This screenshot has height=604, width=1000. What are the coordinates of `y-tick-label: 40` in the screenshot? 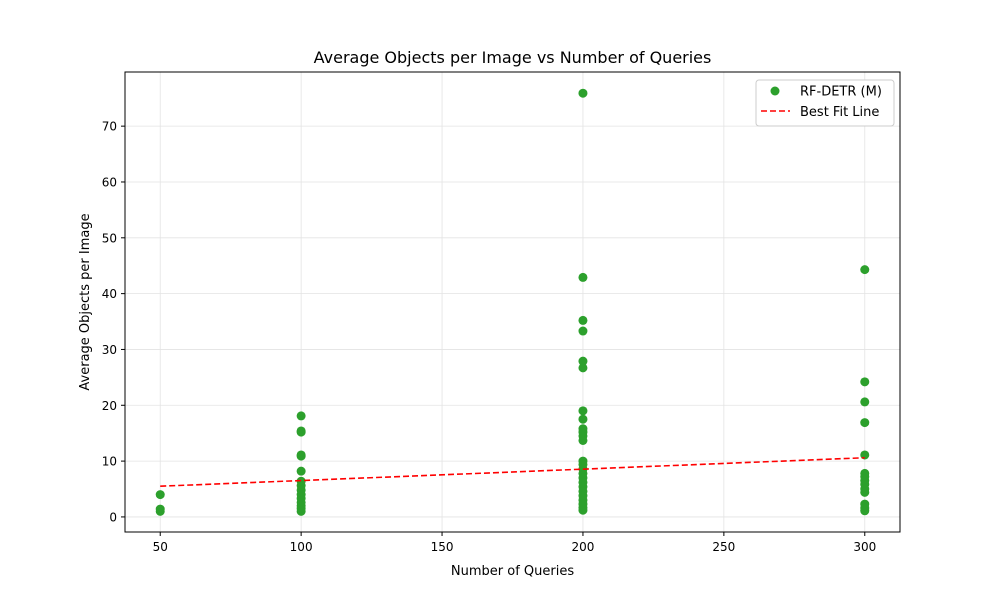 It's located at (109, 294).